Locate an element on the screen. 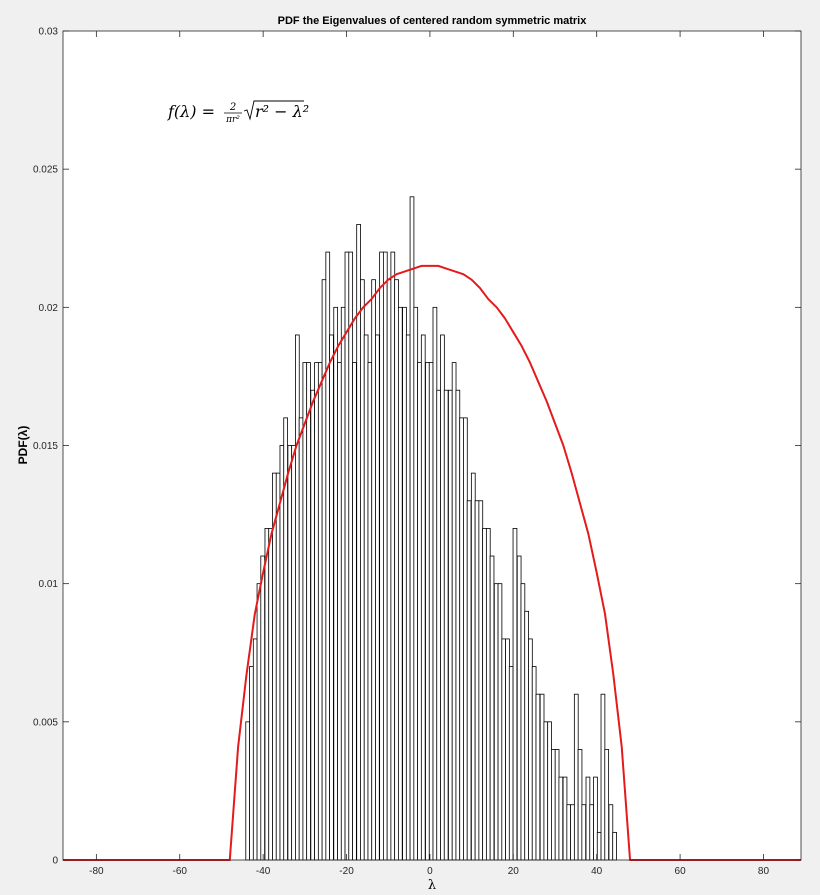 This screenshot has height=895, width=820. y-tick-label: 0 is located at coordinates (55, 861).